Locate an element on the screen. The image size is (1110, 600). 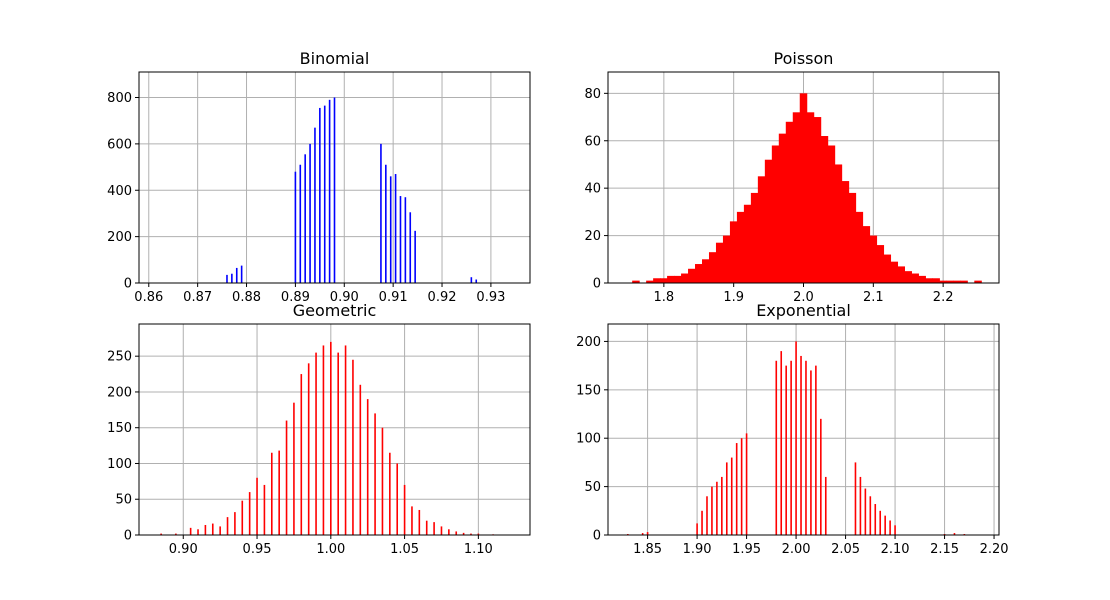
x-tick-label: 1.8 is located at coordinates (664, 297).